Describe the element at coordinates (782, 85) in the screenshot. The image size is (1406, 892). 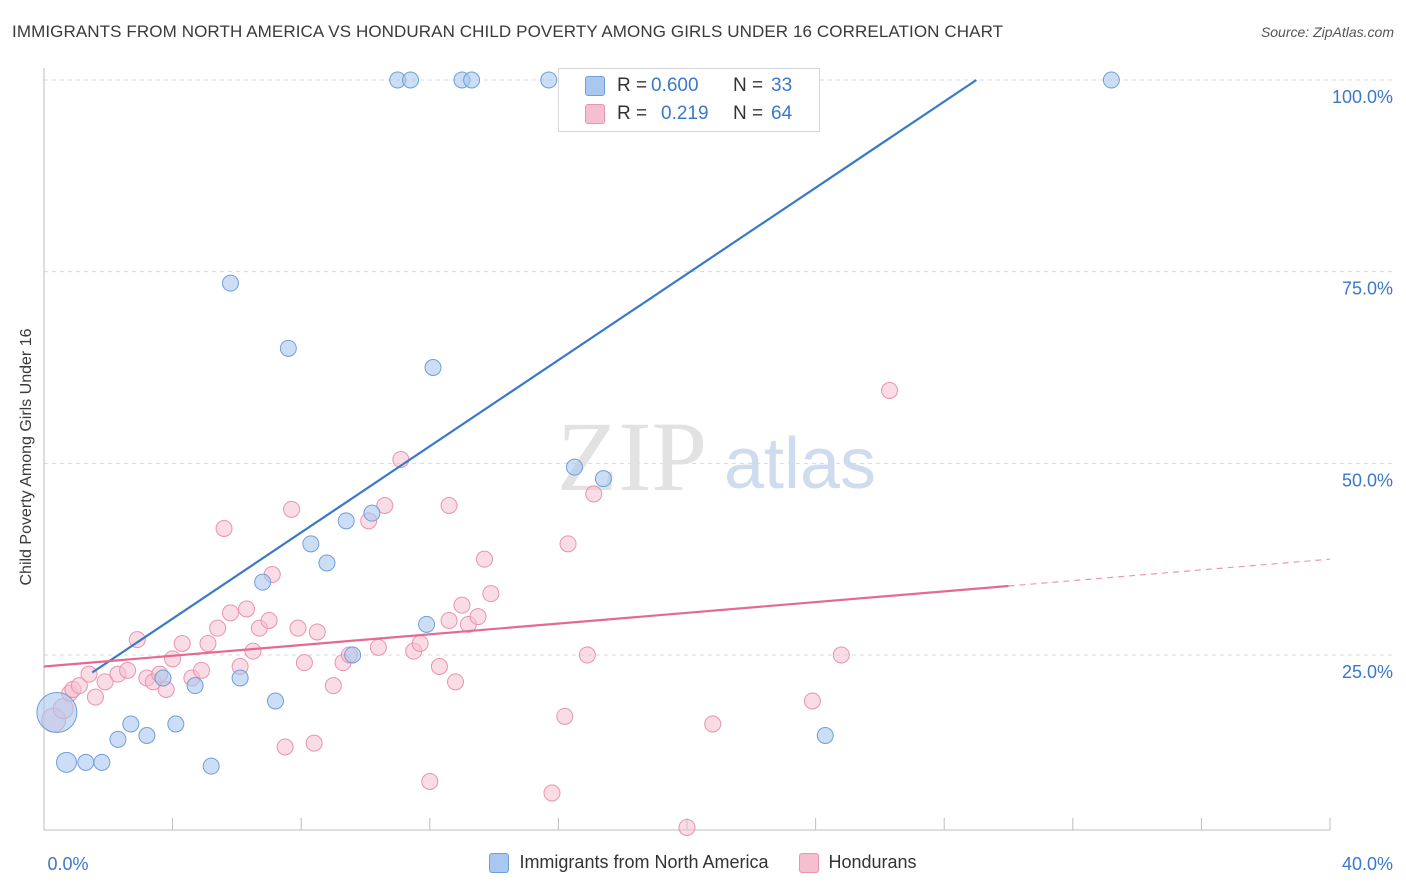
I see `stats-n-value-blue: 33` at that location.